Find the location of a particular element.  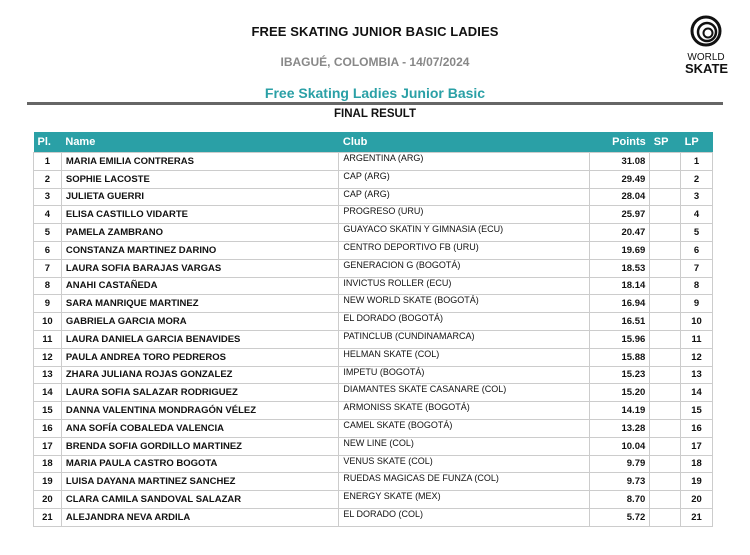

logo-text-skate: SKATE is located at coordinates (707, 68).